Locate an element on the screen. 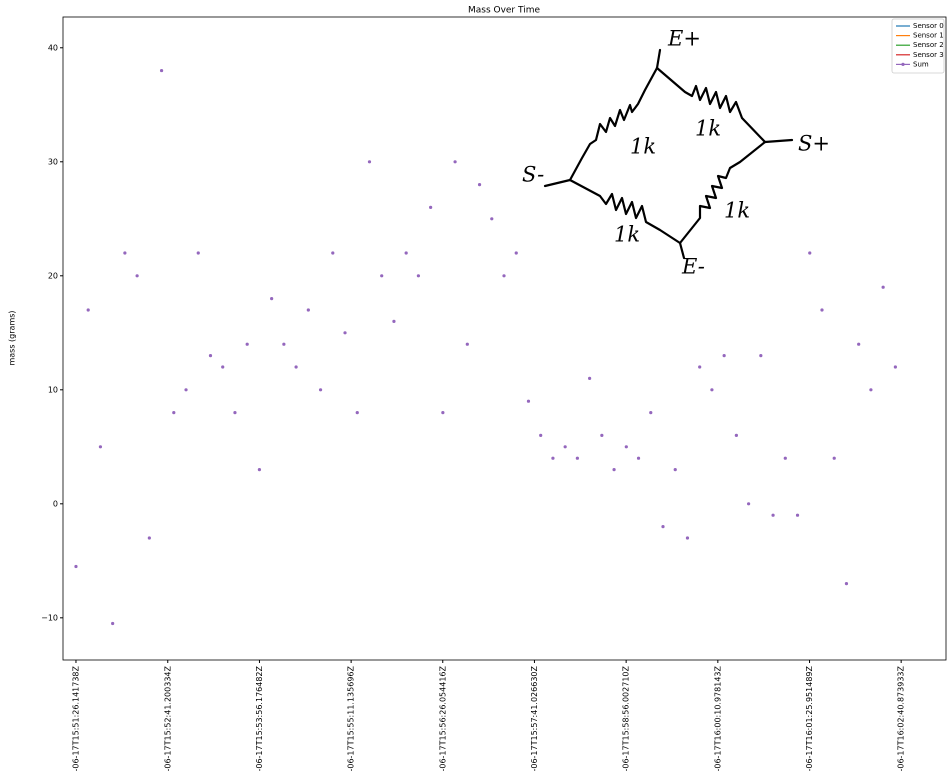 Image resolution: width=952 pixels, height=771 pixels. y-axis-label: mass (grams) is located at coordinates (12, 337).